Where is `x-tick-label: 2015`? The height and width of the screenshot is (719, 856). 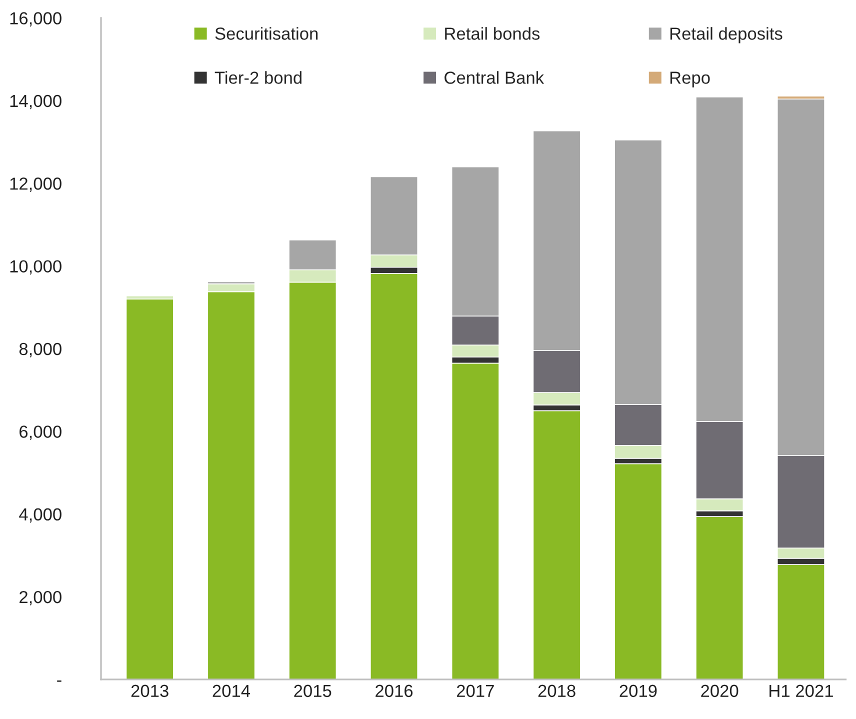
x-tick-label: 2015 is located at coordinates (313, 691).